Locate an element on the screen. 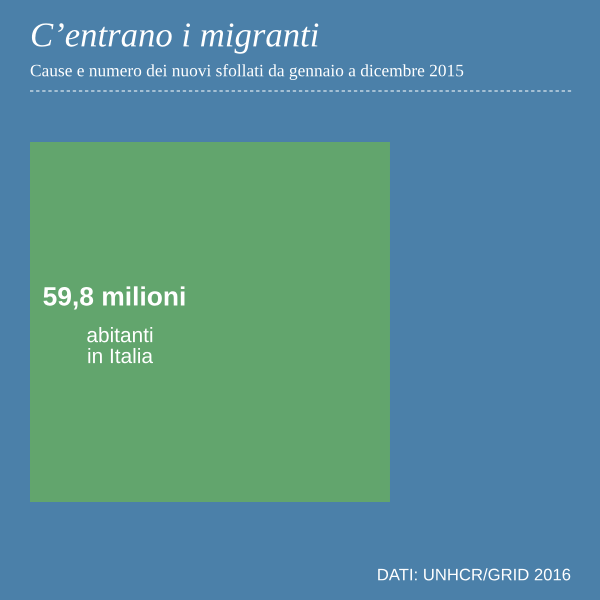 The width and height of the screenshot is (600, 600). text: C’entrano i migranti is located at coordinates (175, 38).